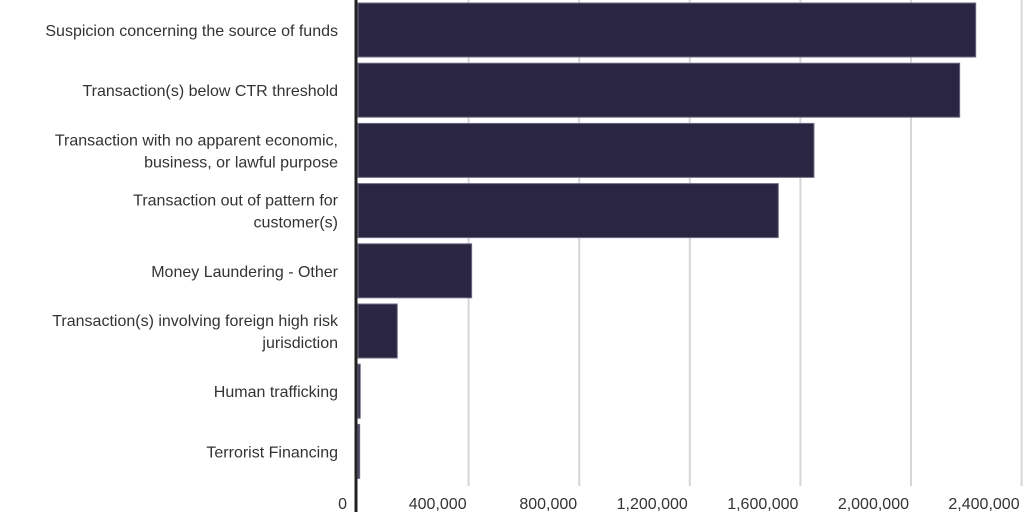 The image size is (1024, 512). I want to click on category-label: Money Laundering - Other, so click(244, 272).